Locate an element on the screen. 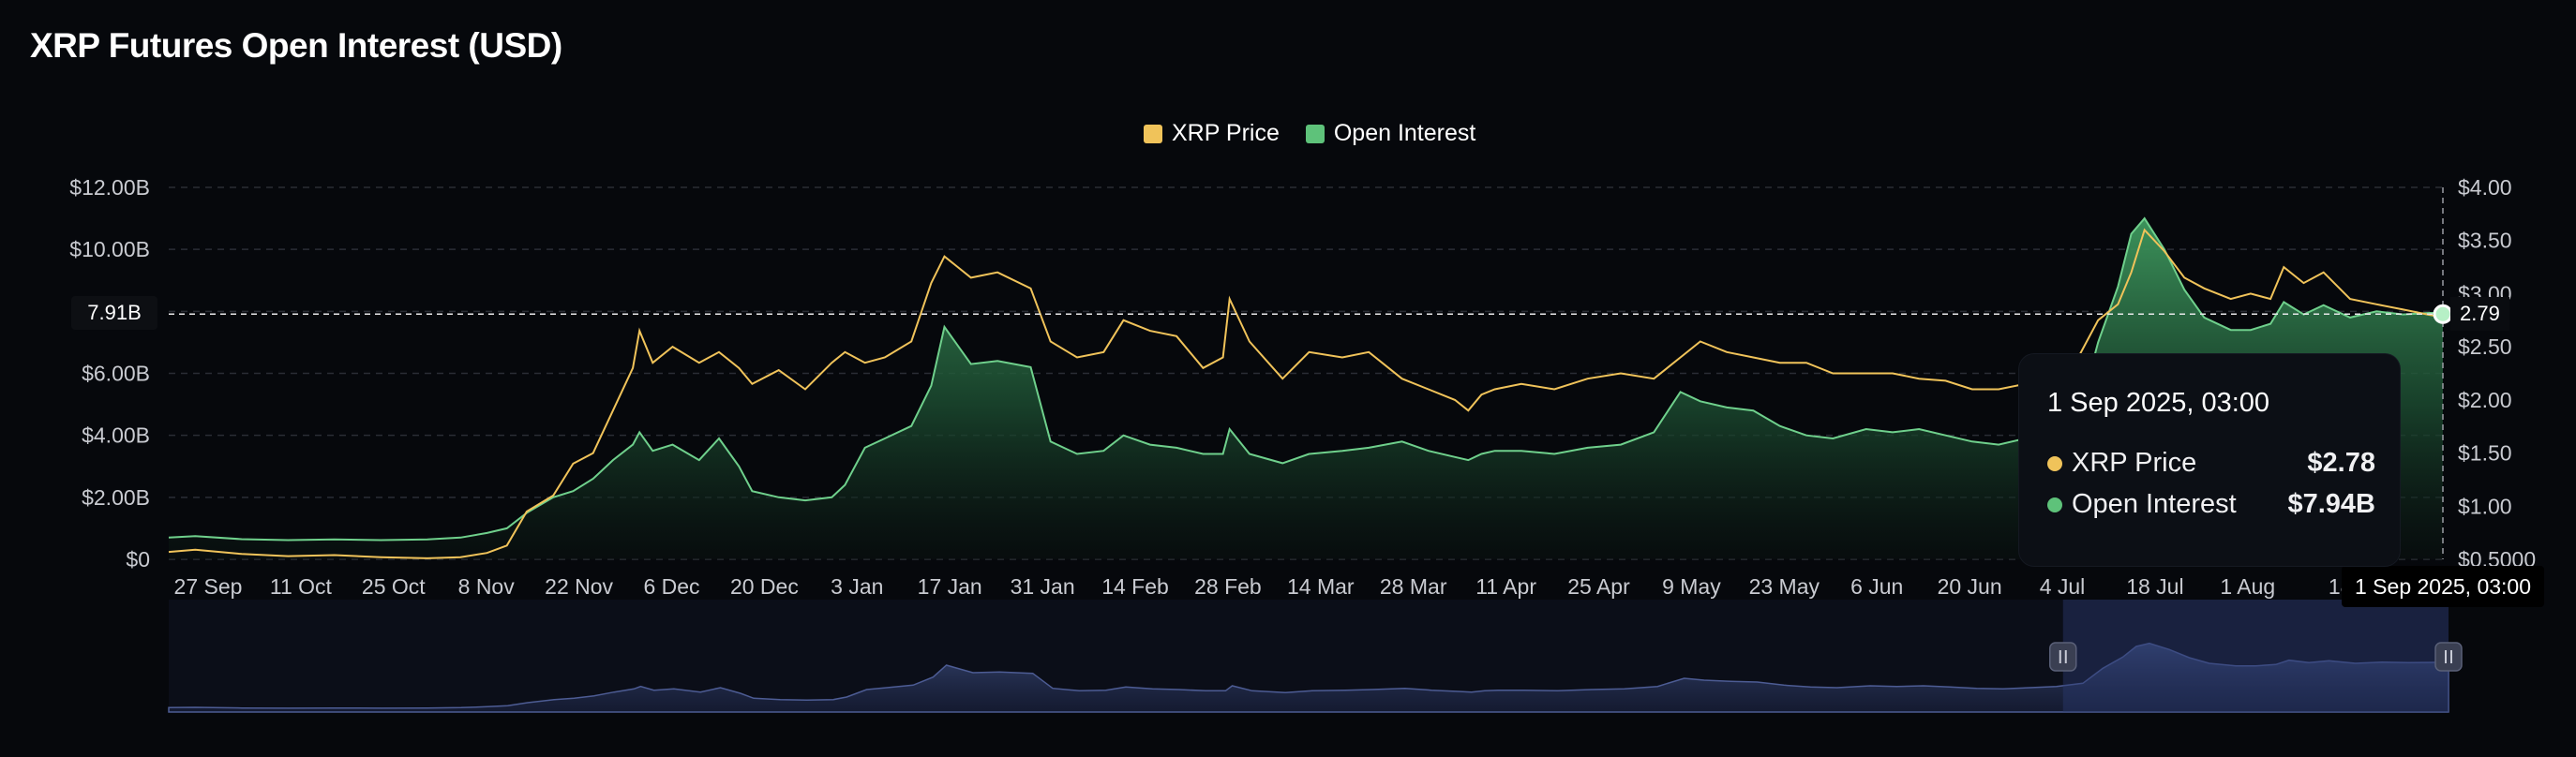 The height and width of the screenshot is (757, 2576). x-tick-label: 23 May is located at coordinates (1785, 587).